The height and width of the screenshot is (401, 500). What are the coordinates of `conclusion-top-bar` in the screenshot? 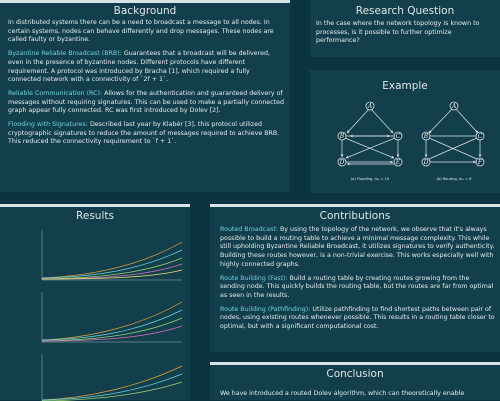 It's located at (355, 363).